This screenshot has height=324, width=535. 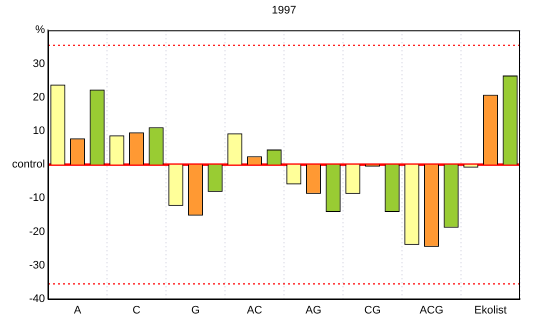 I want to click on y-tick-label: %, so click(x=40, y=30).